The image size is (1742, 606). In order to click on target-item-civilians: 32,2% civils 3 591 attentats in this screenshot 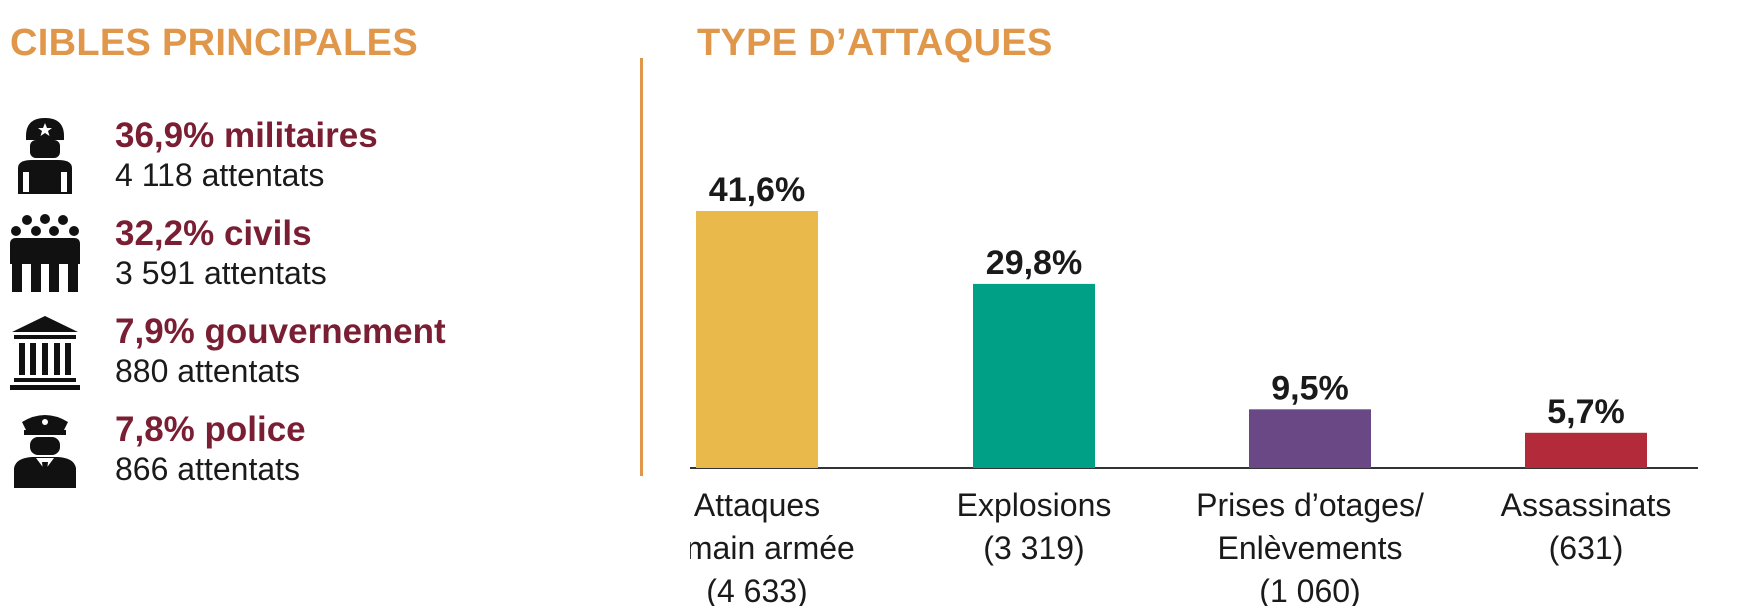, I will do `click(300, 259)`.